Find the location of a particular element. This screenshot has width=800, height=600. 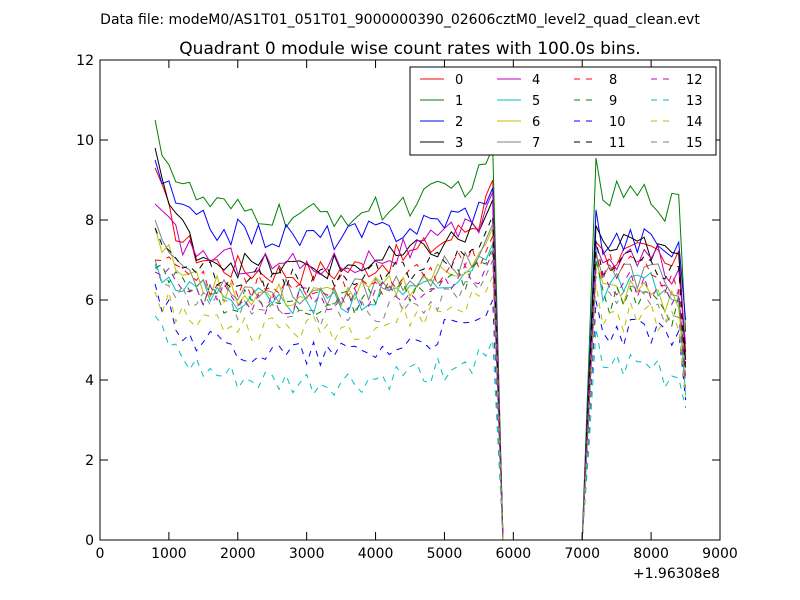

x-tick-label: 6000 is located at coordinates (514, 554).